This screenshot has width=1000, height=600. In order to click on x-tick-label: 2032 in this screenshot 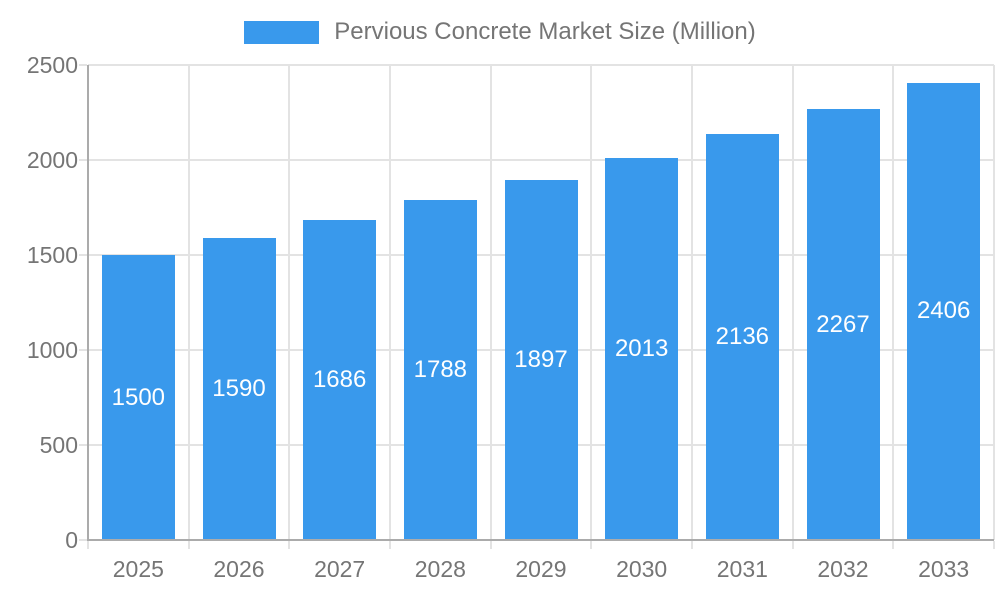, I will do `click(843, 569)`.